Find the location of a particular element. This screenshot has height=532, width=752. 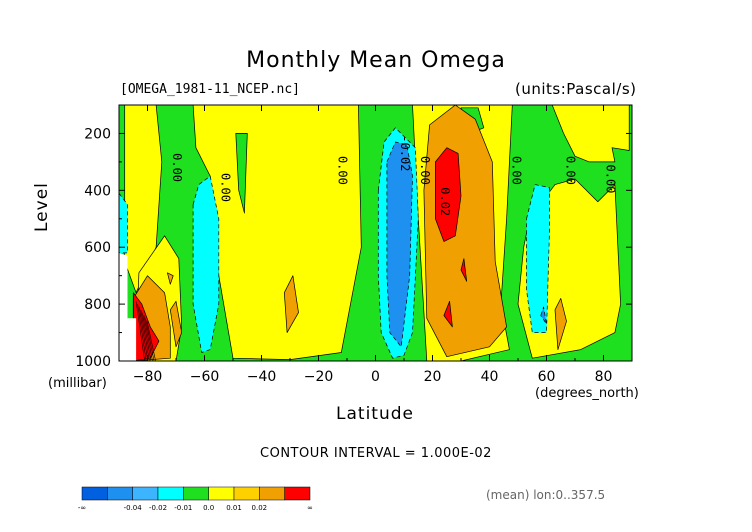

y-axis-unit: (millibar) is located at coordinates (77, 383).